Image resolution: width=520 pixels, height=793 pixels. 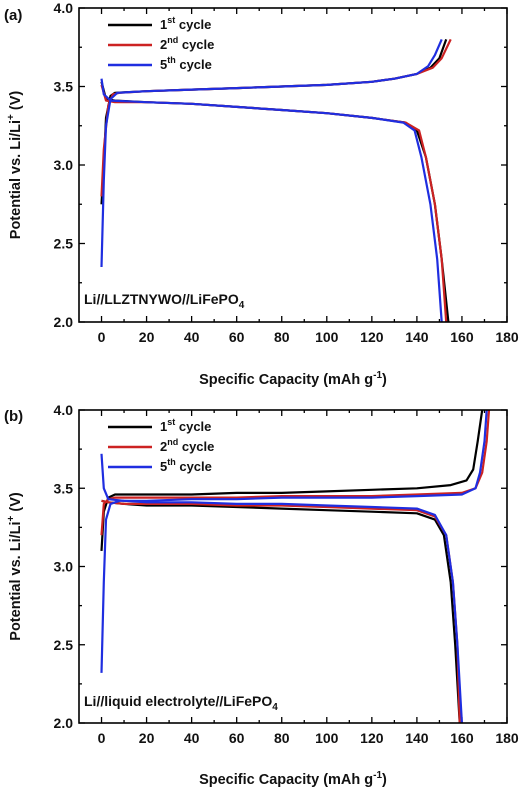 I want to click on cell-annotation-text: Li//LLZTNYWO//LiFePO, so click(x=161, y=299).